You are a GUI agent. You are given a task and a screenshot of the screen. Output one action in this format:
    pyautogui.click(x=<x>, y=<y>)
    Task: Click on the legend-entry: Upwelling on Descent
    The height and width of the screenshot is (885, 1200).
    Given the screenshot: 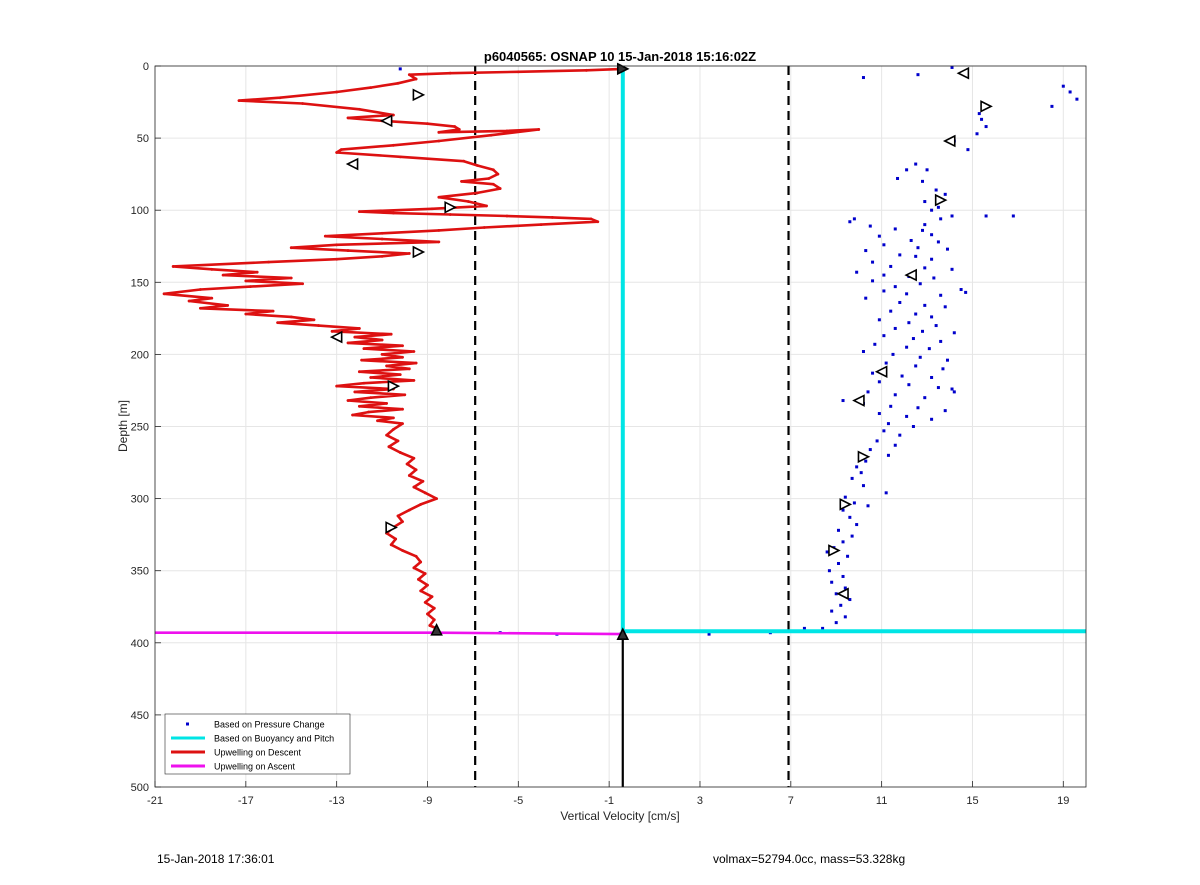 What is the action you would take?
    pyautogui.click(x=258, y=753)
    